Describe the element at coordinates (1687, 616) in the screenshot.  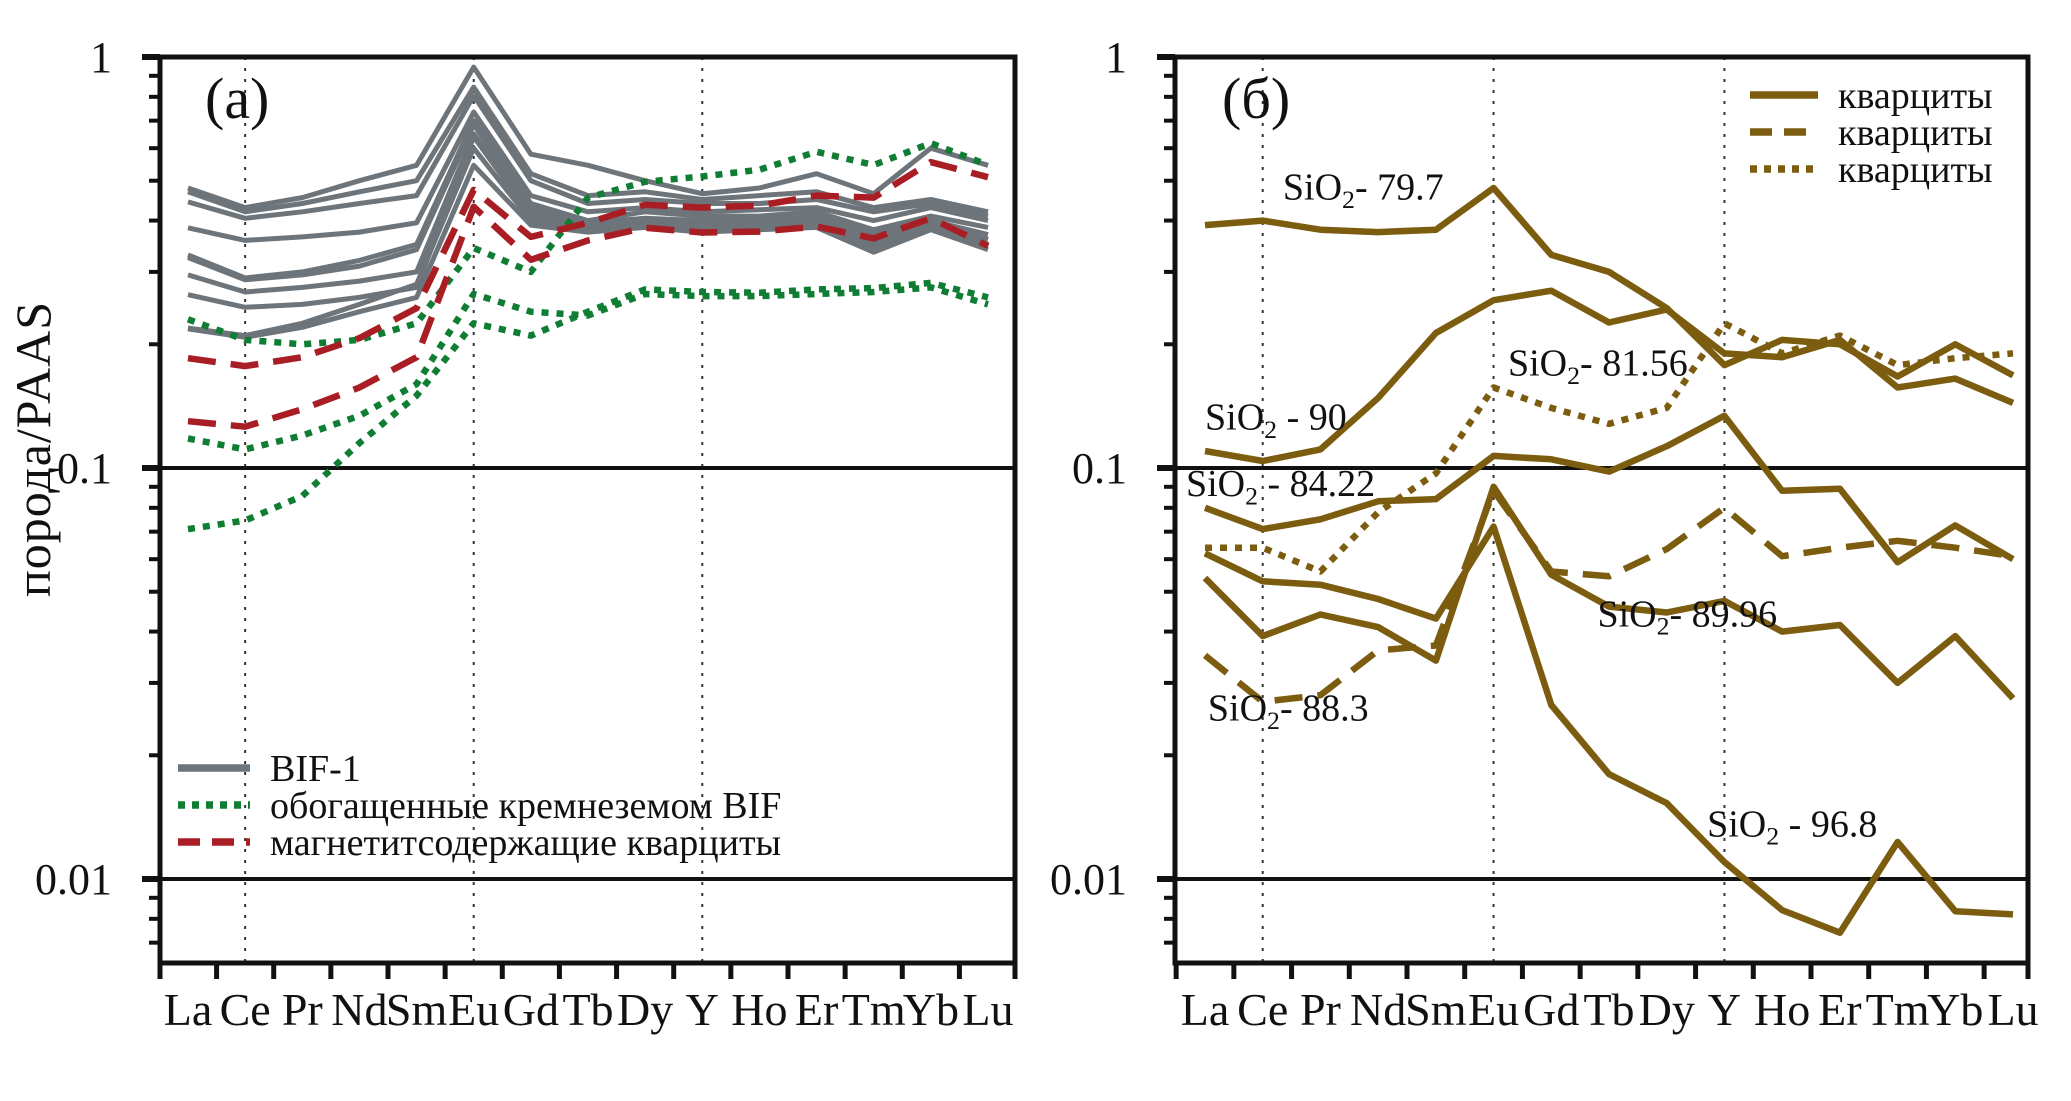
I see `annotation-SiO2-89.96: SiO2- 89.96` at that location.